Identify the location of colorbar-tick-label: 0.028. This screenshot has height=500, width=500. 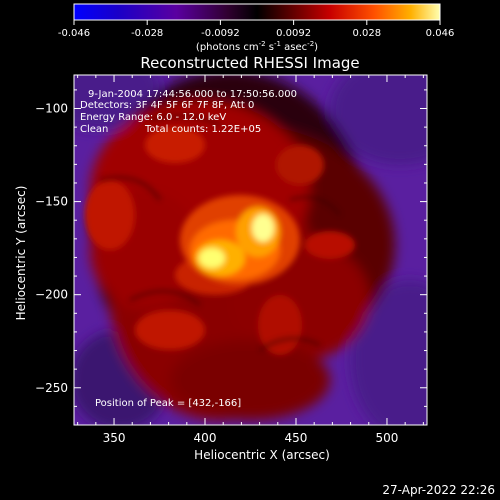
(366, 33).